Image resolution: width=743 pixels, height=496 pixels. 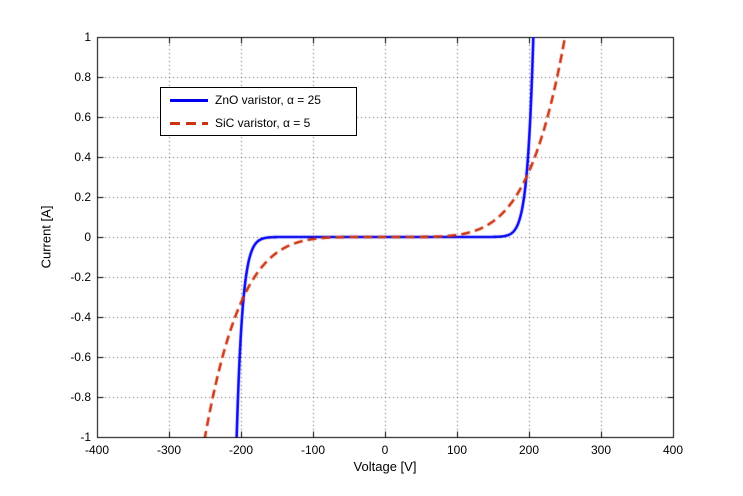 What do you see at coordinates (385, 450) in the screenshot?
I see `x-tick-label: 0` at bounding box center [385, 450].